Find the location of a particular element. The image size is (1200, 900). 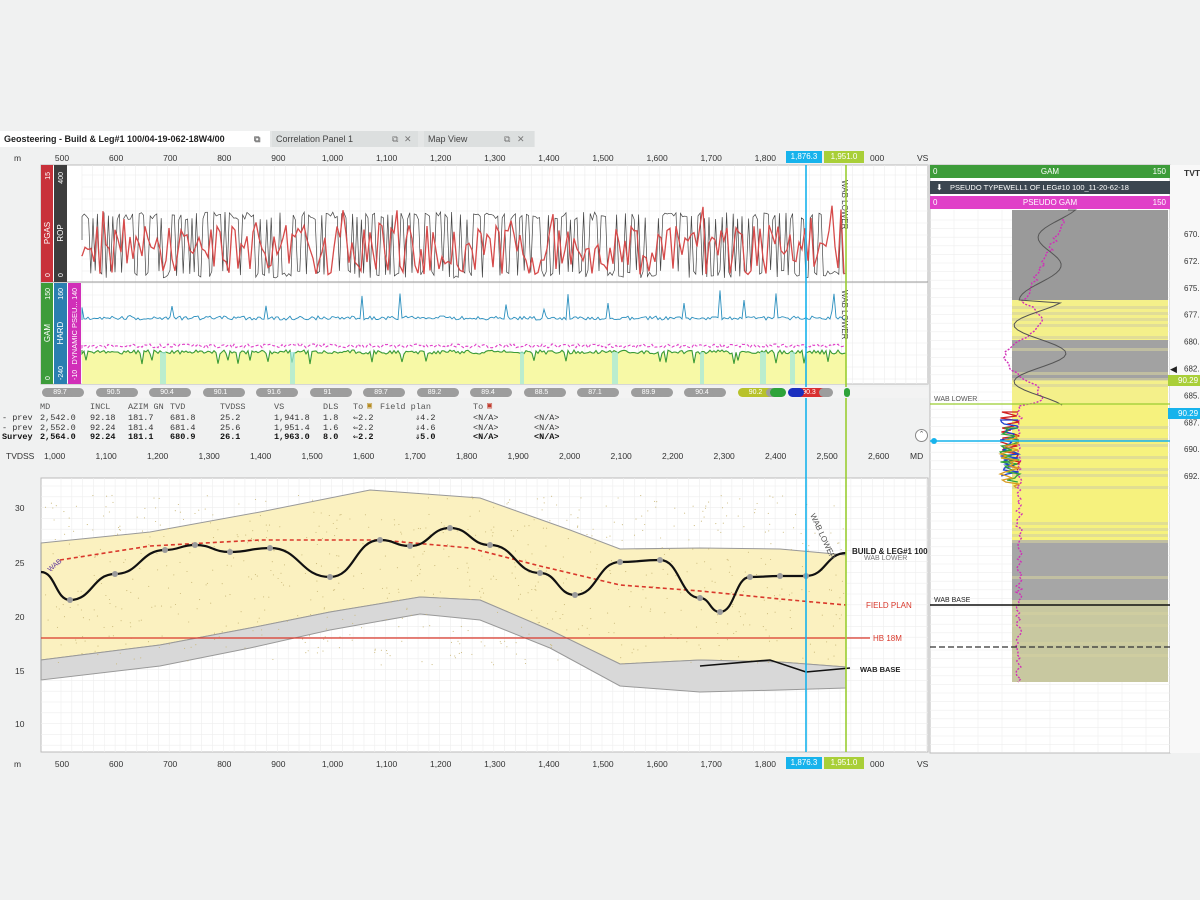

inclination-pill: 90.2 is located at coordinates (755, 392).